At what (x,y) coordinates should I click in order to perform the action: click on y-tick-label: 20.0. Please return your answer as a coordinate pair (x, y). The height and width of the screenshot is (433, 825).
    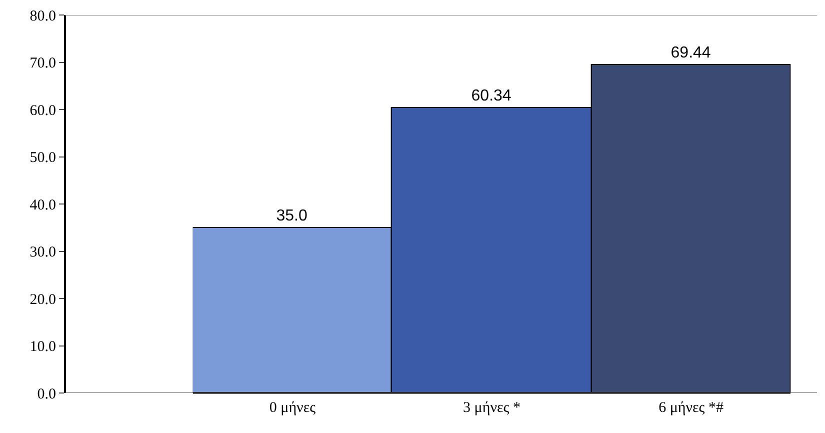
    Looking at the image, I should click on (43, 300).